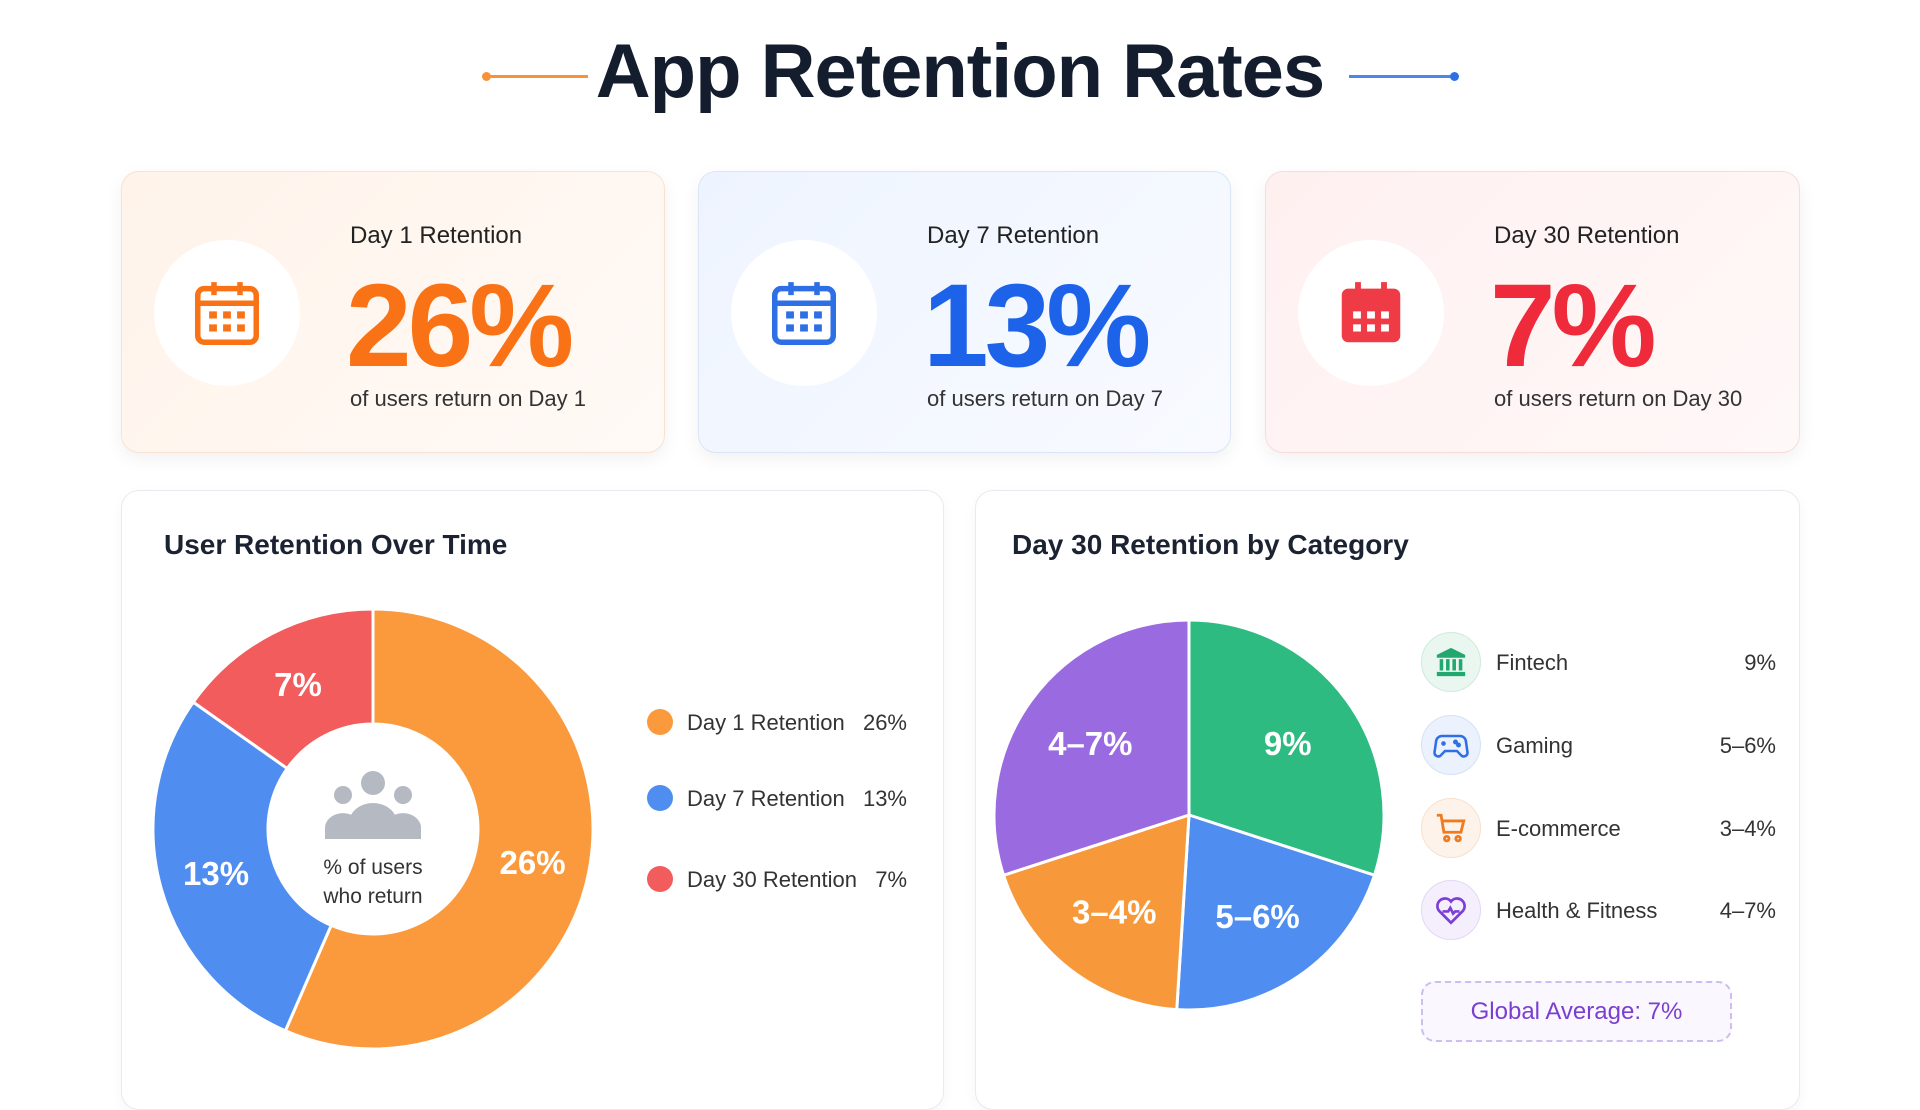 The height and width of the screenshot is (1110, 1920). Describe the element at coordinates (960, 71) in the screenshot. I see `page-title: App Retention Rates` at that location.